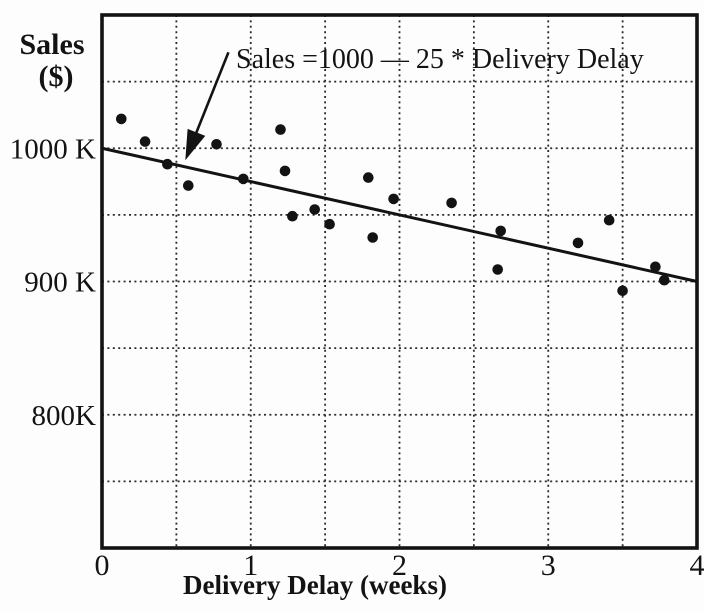  I want to click on x-axis-title: Delivery Delay (weeks), so click(315, 585).